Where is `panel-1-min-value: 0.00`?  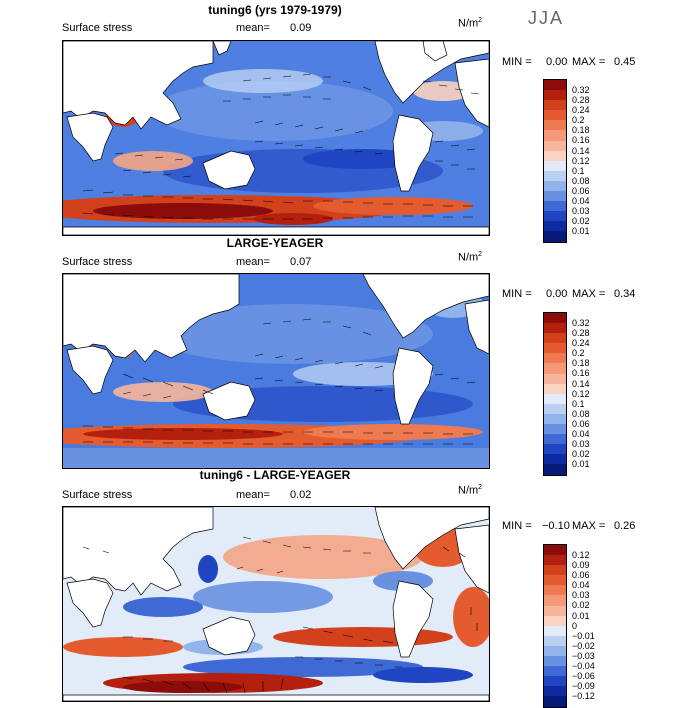 panel-1-min-value: 0.00 is located at coordinates (557, 62).